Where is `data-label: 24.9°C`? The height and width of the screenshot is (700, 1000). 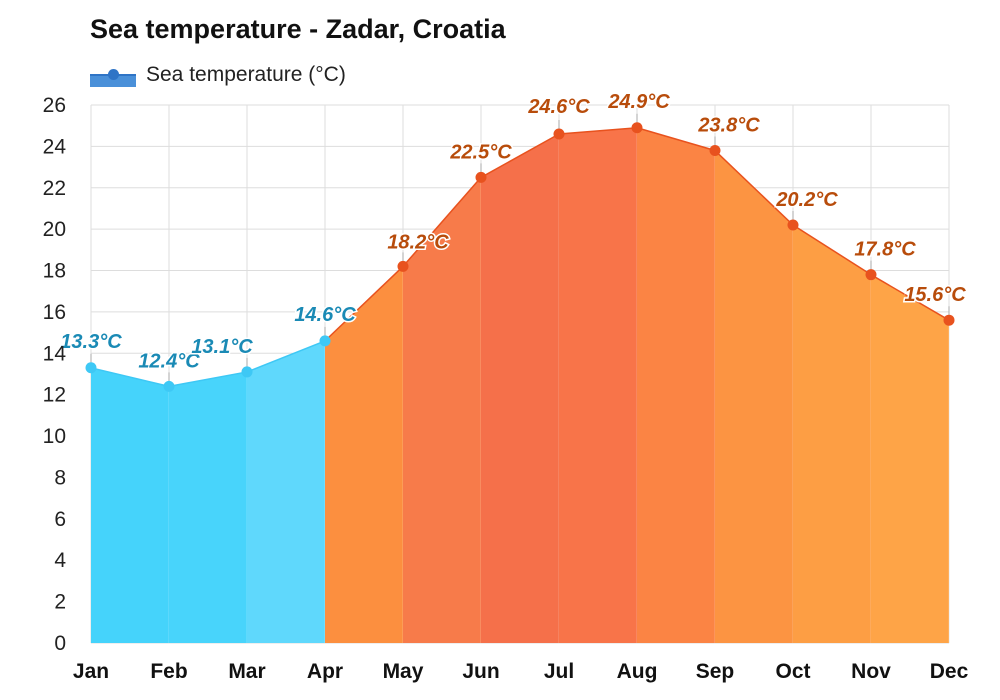 data-label: 24.9°C is located at coordinates (638, 102).